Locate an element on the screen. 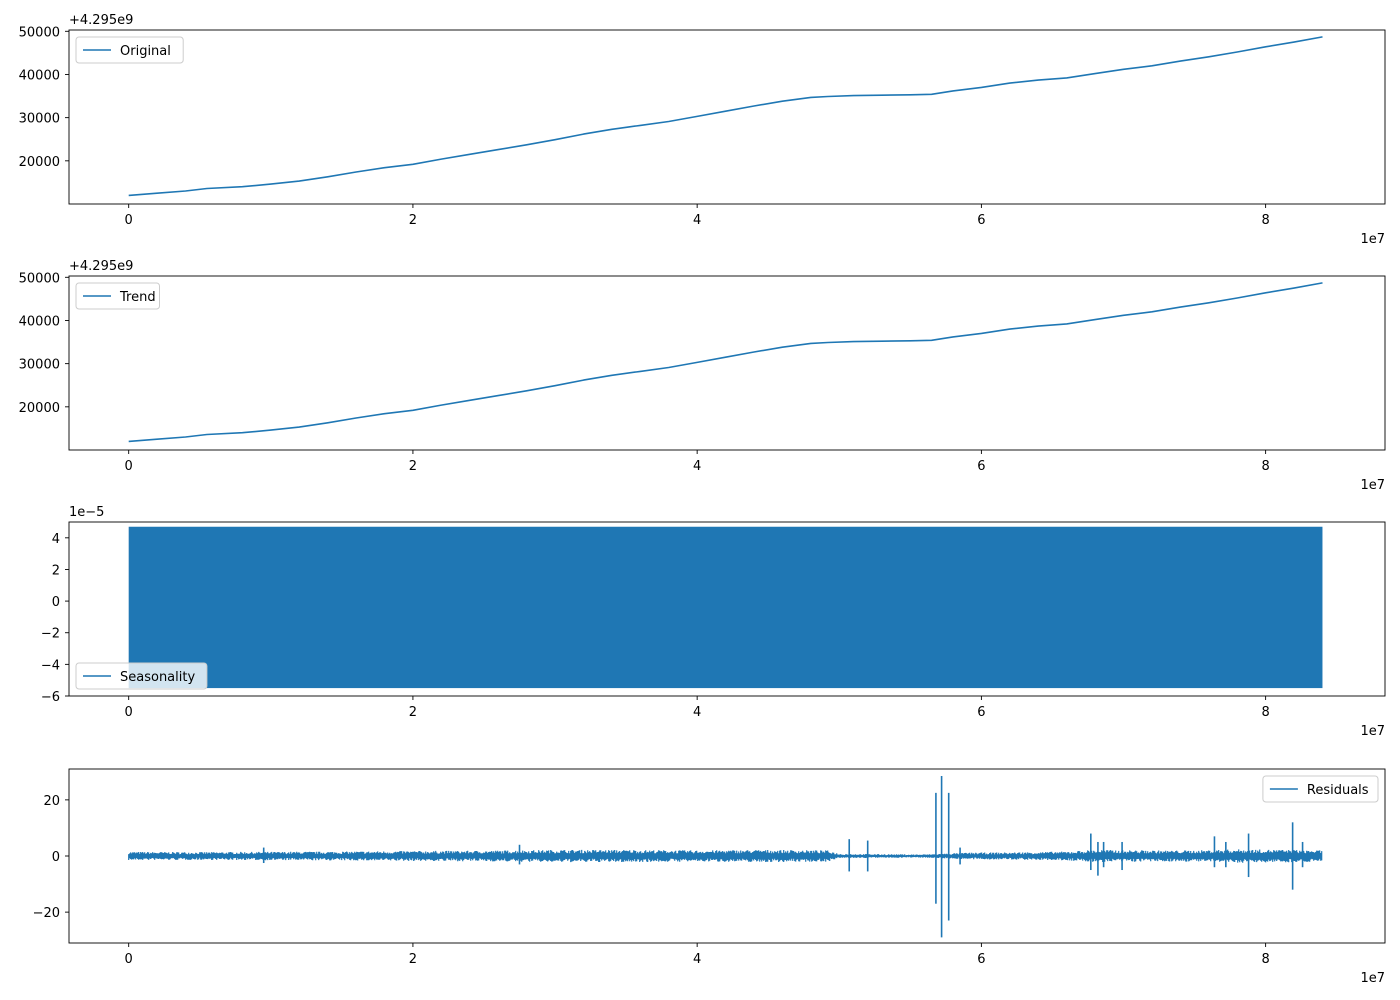 The height and width of the screenshot is (1000, 1400). legend: Seasonality is located at coordinates (141, 676).